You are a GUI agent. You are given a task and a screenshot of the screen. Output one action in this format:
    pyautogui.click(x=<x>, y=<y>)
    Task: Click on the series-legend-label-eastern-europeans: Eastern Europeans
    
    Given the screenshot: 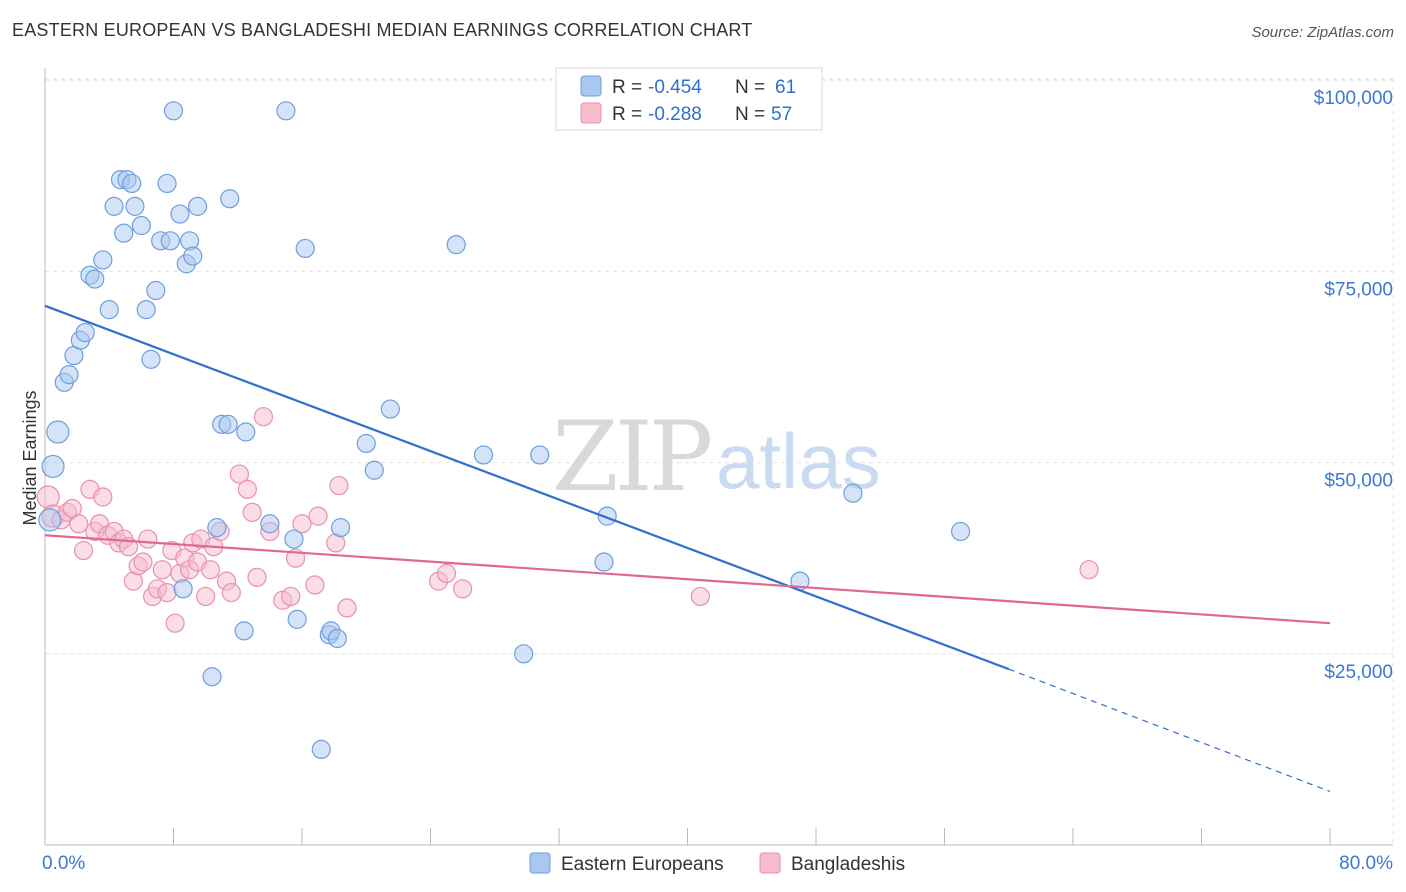 What is the action you would take?
    pyautogui.click(x=642, y=864)
    